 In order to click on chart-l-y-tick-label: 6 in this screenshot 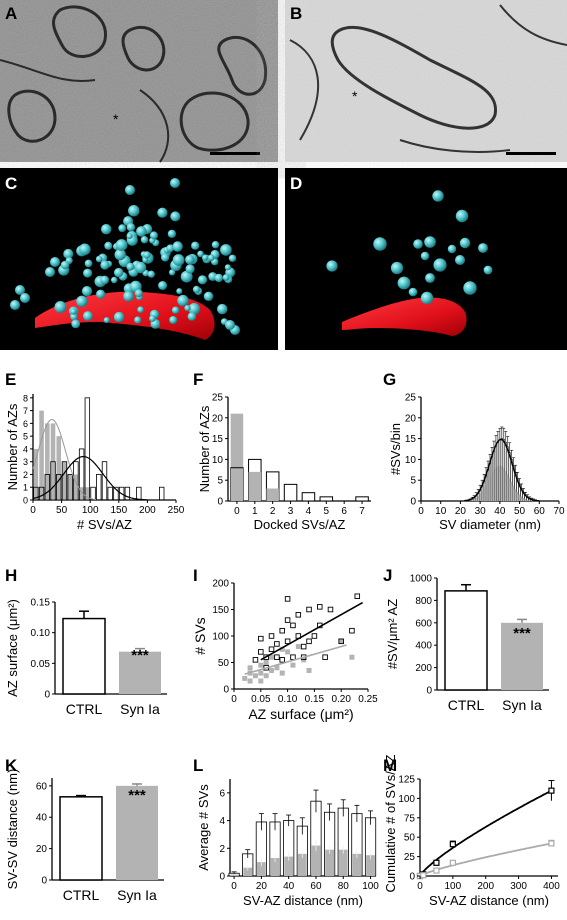, I will do `click(222, 793)`.